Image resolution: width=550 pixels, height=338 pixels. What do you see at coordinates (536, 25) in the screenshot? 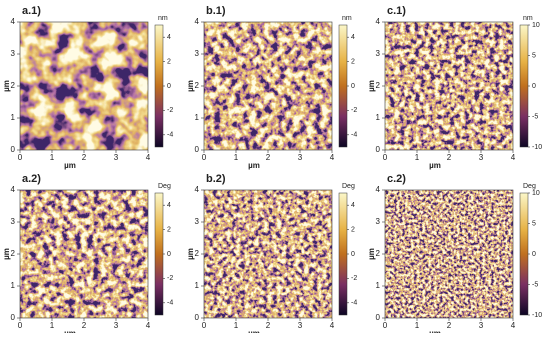
I see `colorbar-tick-label: 10` at bounding box center [536, 25].